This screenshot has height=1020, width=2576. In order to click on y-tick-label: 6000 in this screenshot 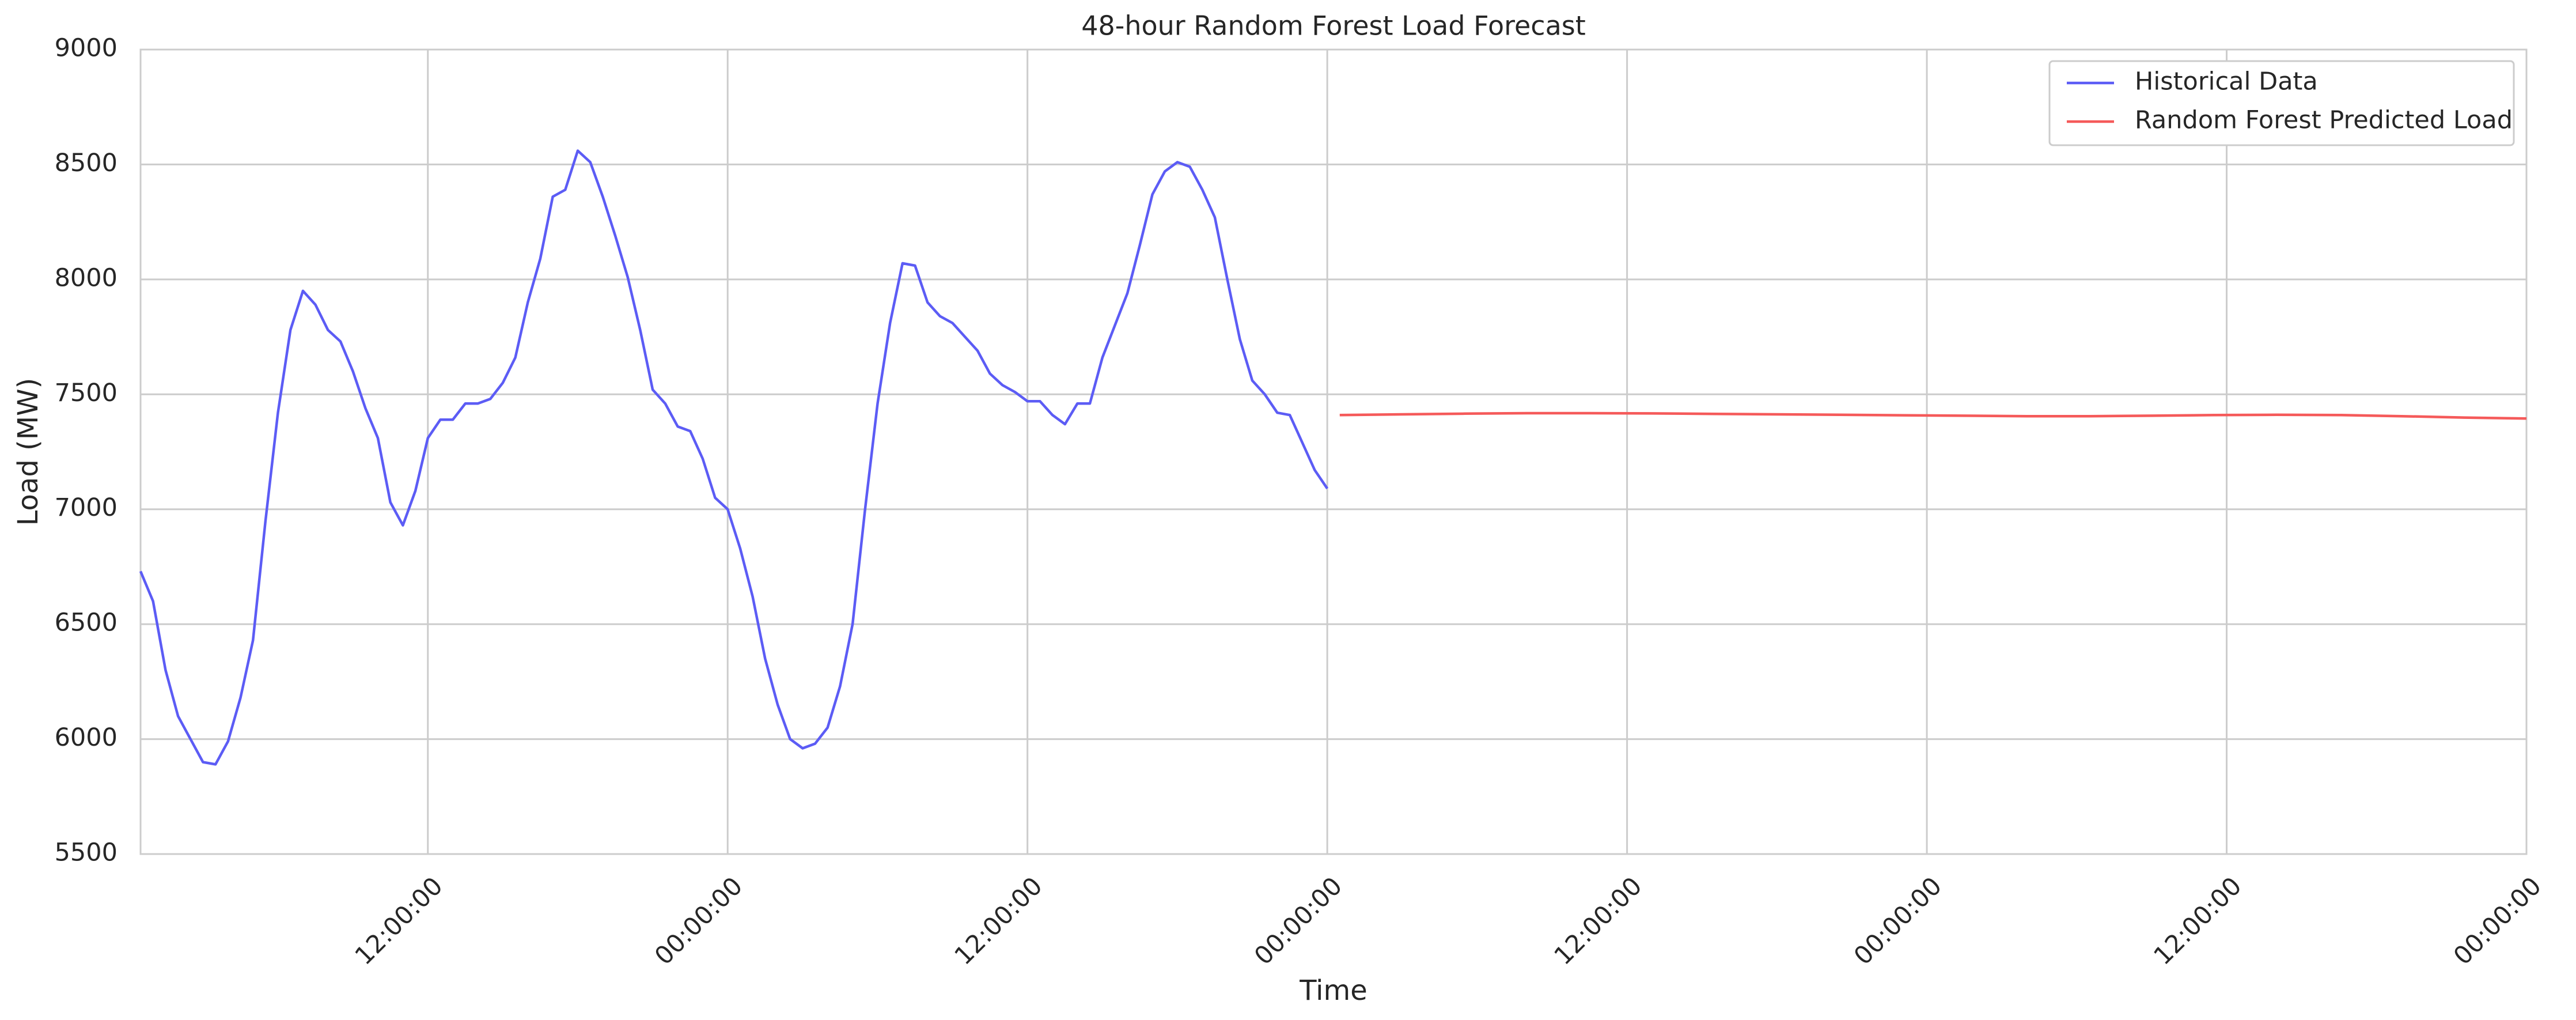, I will do `click(87, 737)`.